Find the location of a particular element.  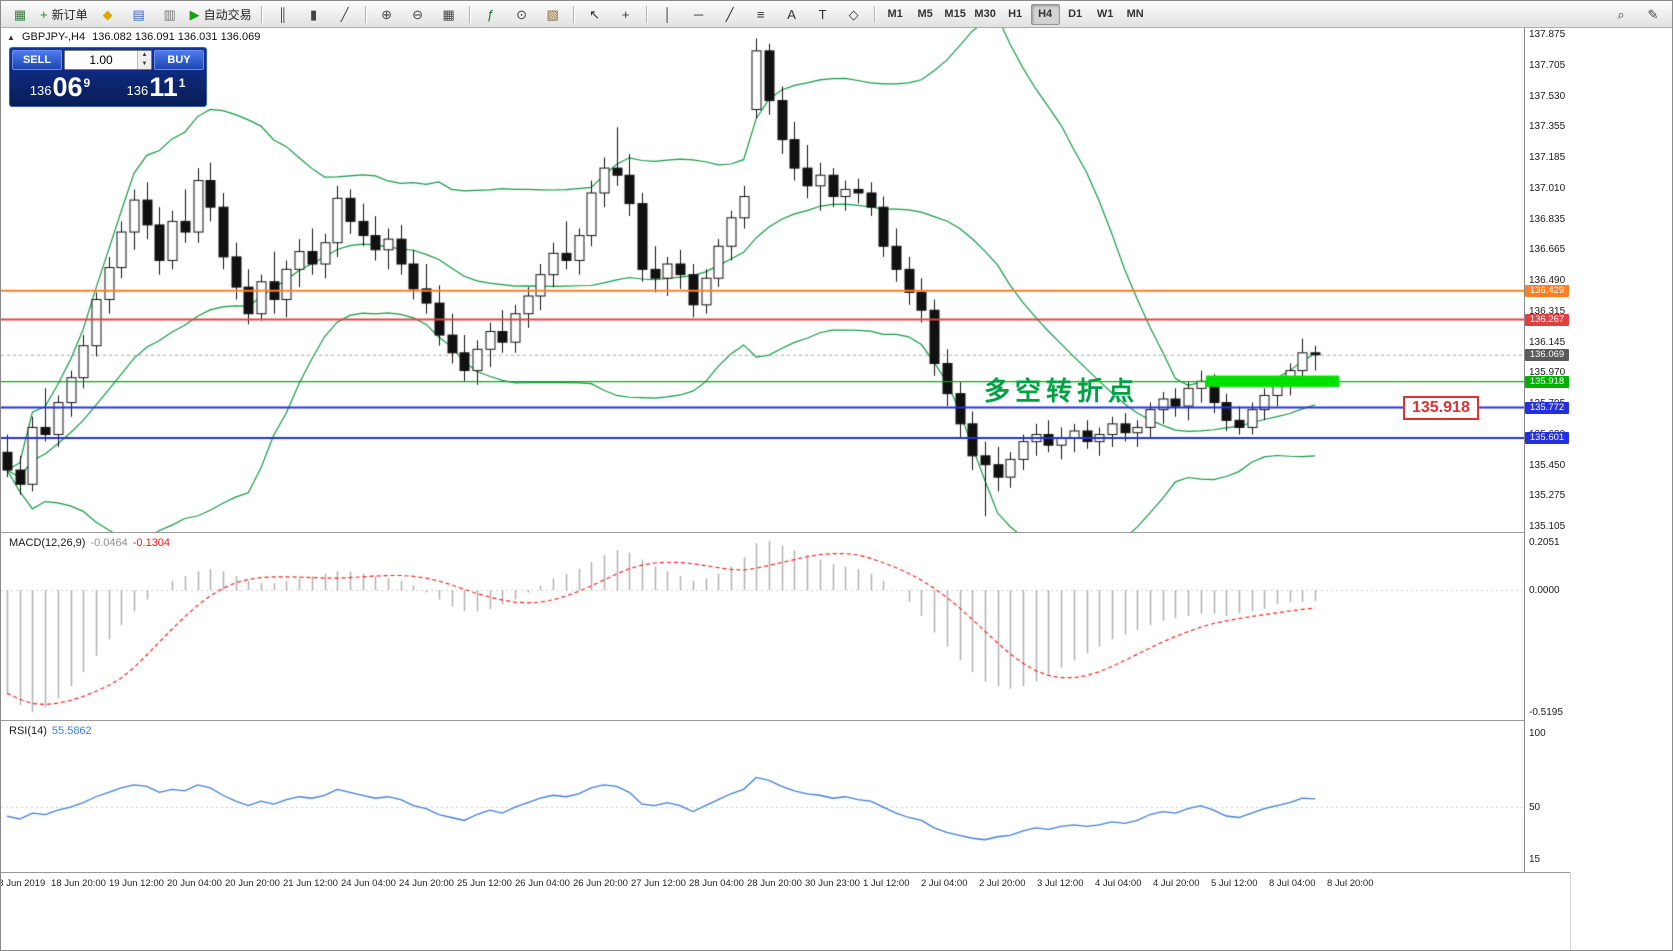

volume-down-icon: ▼ is located at coordinates (144, 64).